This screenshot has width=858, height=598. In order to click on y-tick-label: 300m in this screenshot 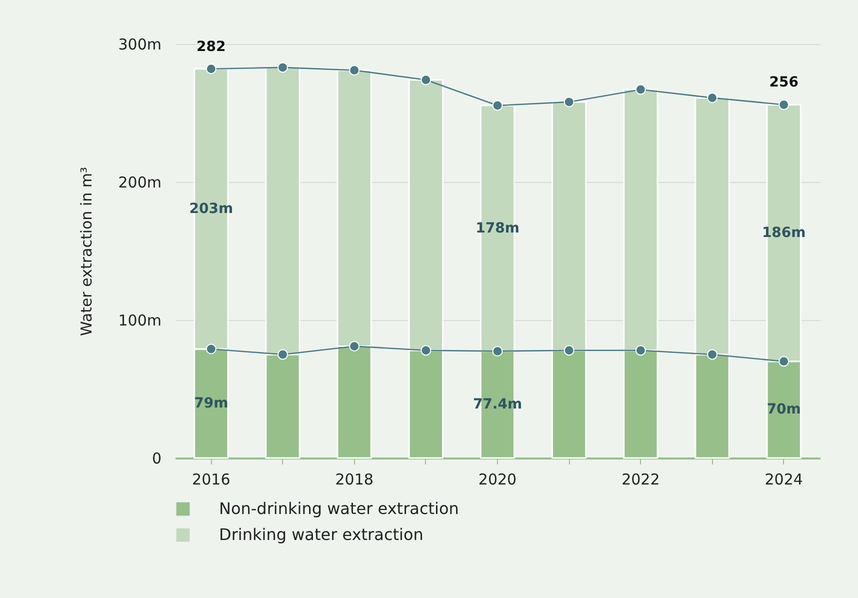, I will do `click(140, 45)`.